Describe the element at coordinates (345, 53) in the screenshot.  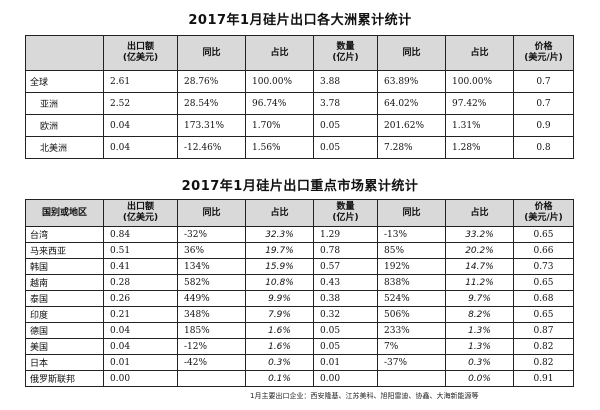
I see `table1-header-quantity: 数量 (亿片)` at that location.